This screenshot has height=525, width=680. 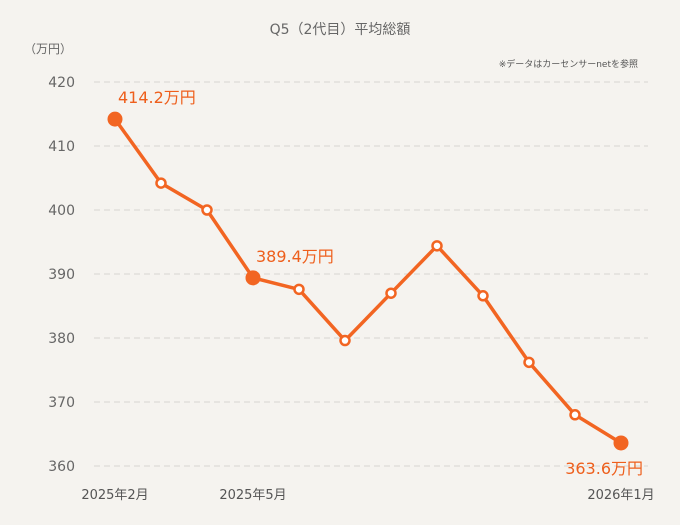 I want to click on value-callout: 389.4万円, so click(x=295, y=256).